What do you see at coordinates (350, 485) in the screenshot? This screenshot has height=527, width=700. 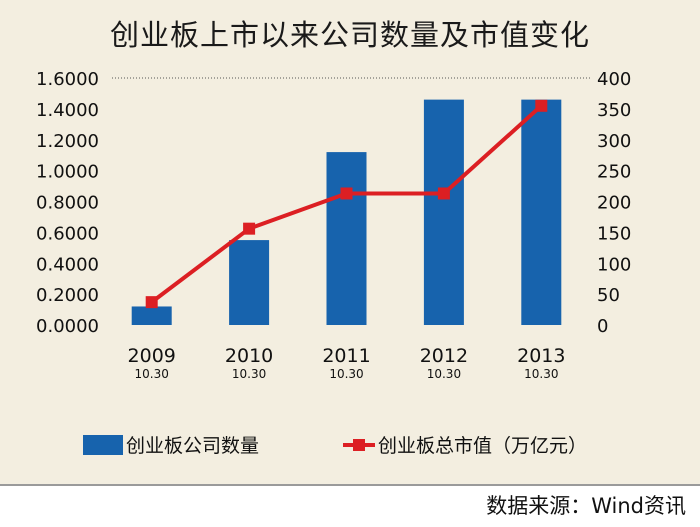 I see `footer-divider` at bounding box center [350, 485].